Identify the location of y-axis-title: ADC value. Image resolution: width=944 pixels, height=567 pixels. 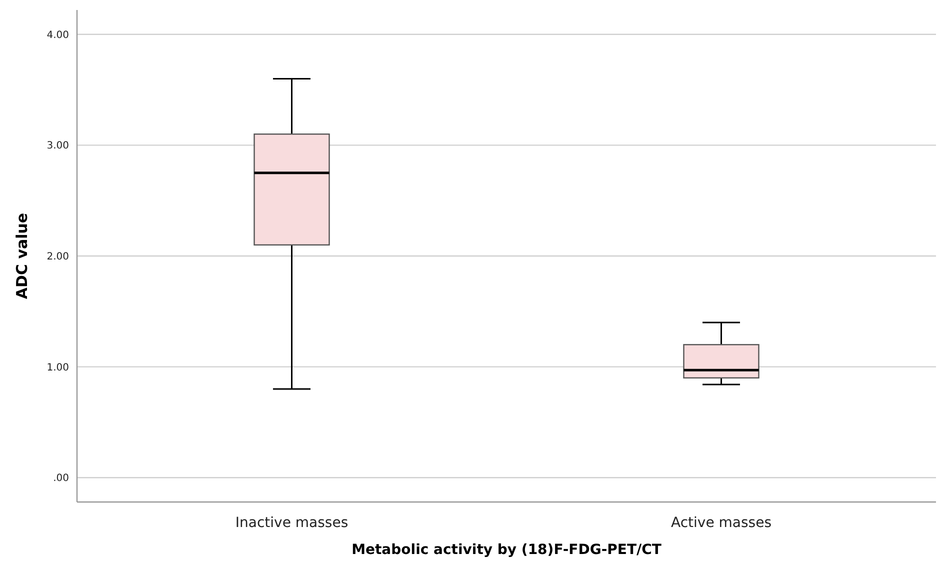
(22, 256).